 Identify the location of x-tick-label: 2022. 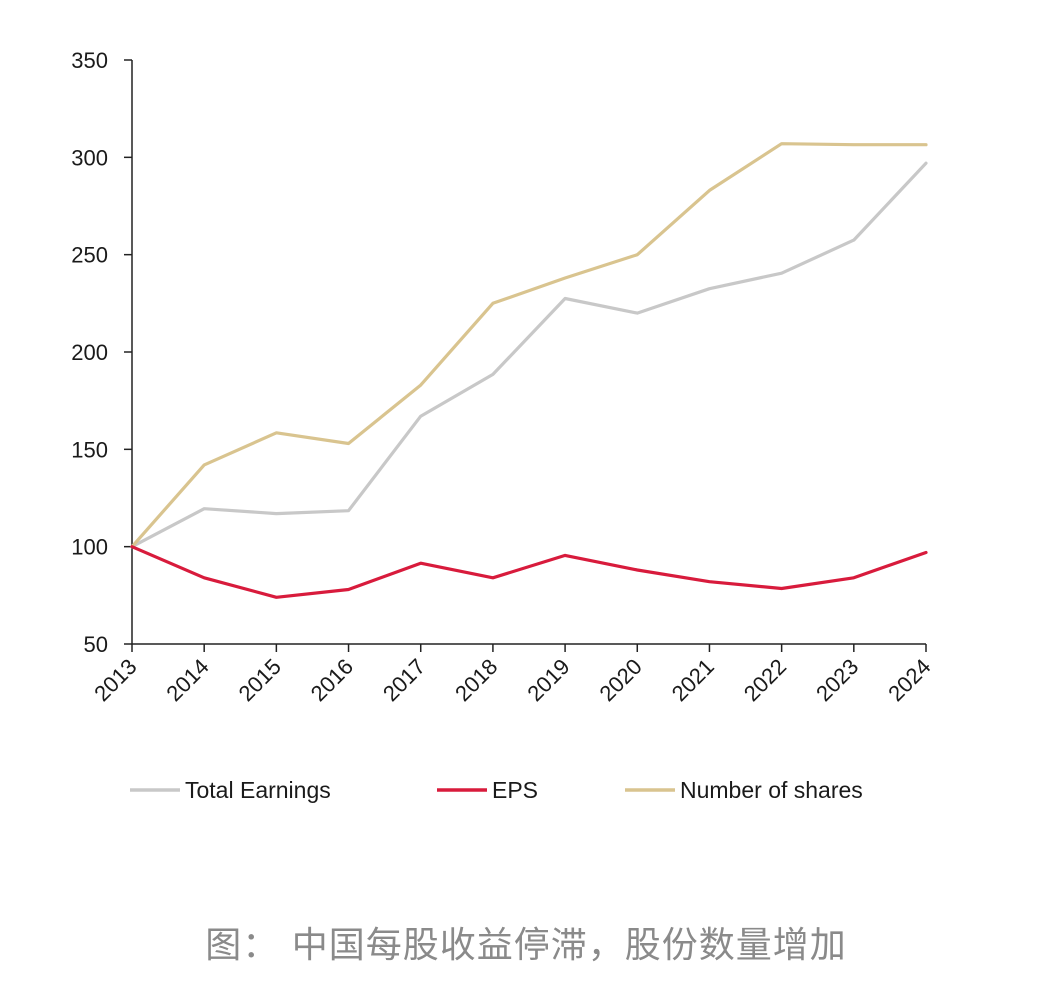
(765, 680).